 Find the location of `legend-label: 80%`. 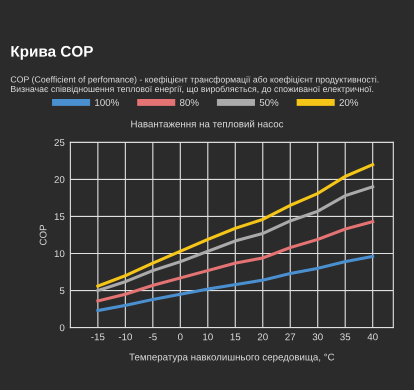

legend-label: 80% is located at coordinates (189, 102).